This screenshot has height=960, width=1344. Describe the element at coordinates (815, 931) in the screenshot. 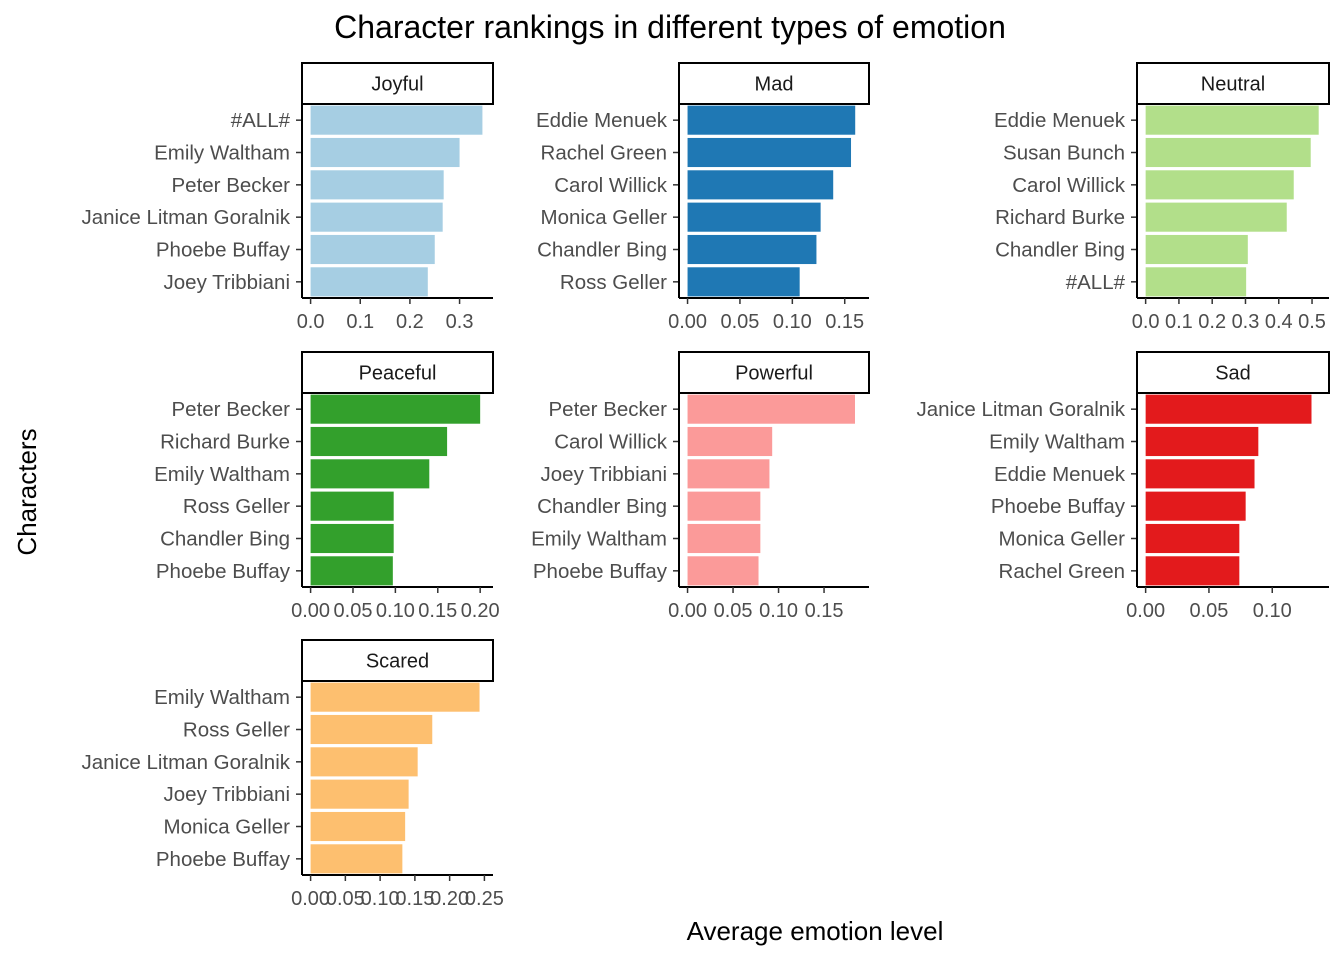

I see `x-axis-title: Average emotion level` at that location.